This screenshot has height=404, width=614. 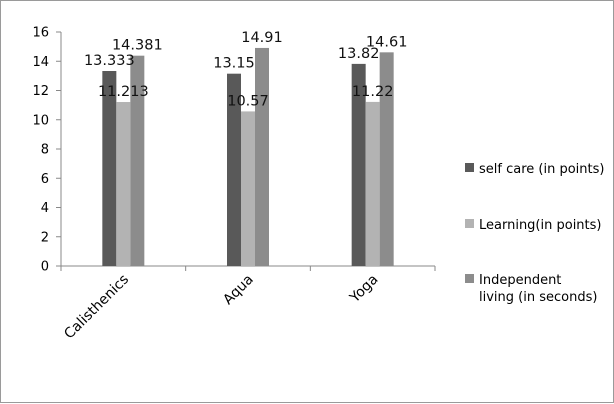 What do you see at coordinates (40, 62) in the screenshot?
I see `y-tick-label: 14` at bounding box center [40, 62].